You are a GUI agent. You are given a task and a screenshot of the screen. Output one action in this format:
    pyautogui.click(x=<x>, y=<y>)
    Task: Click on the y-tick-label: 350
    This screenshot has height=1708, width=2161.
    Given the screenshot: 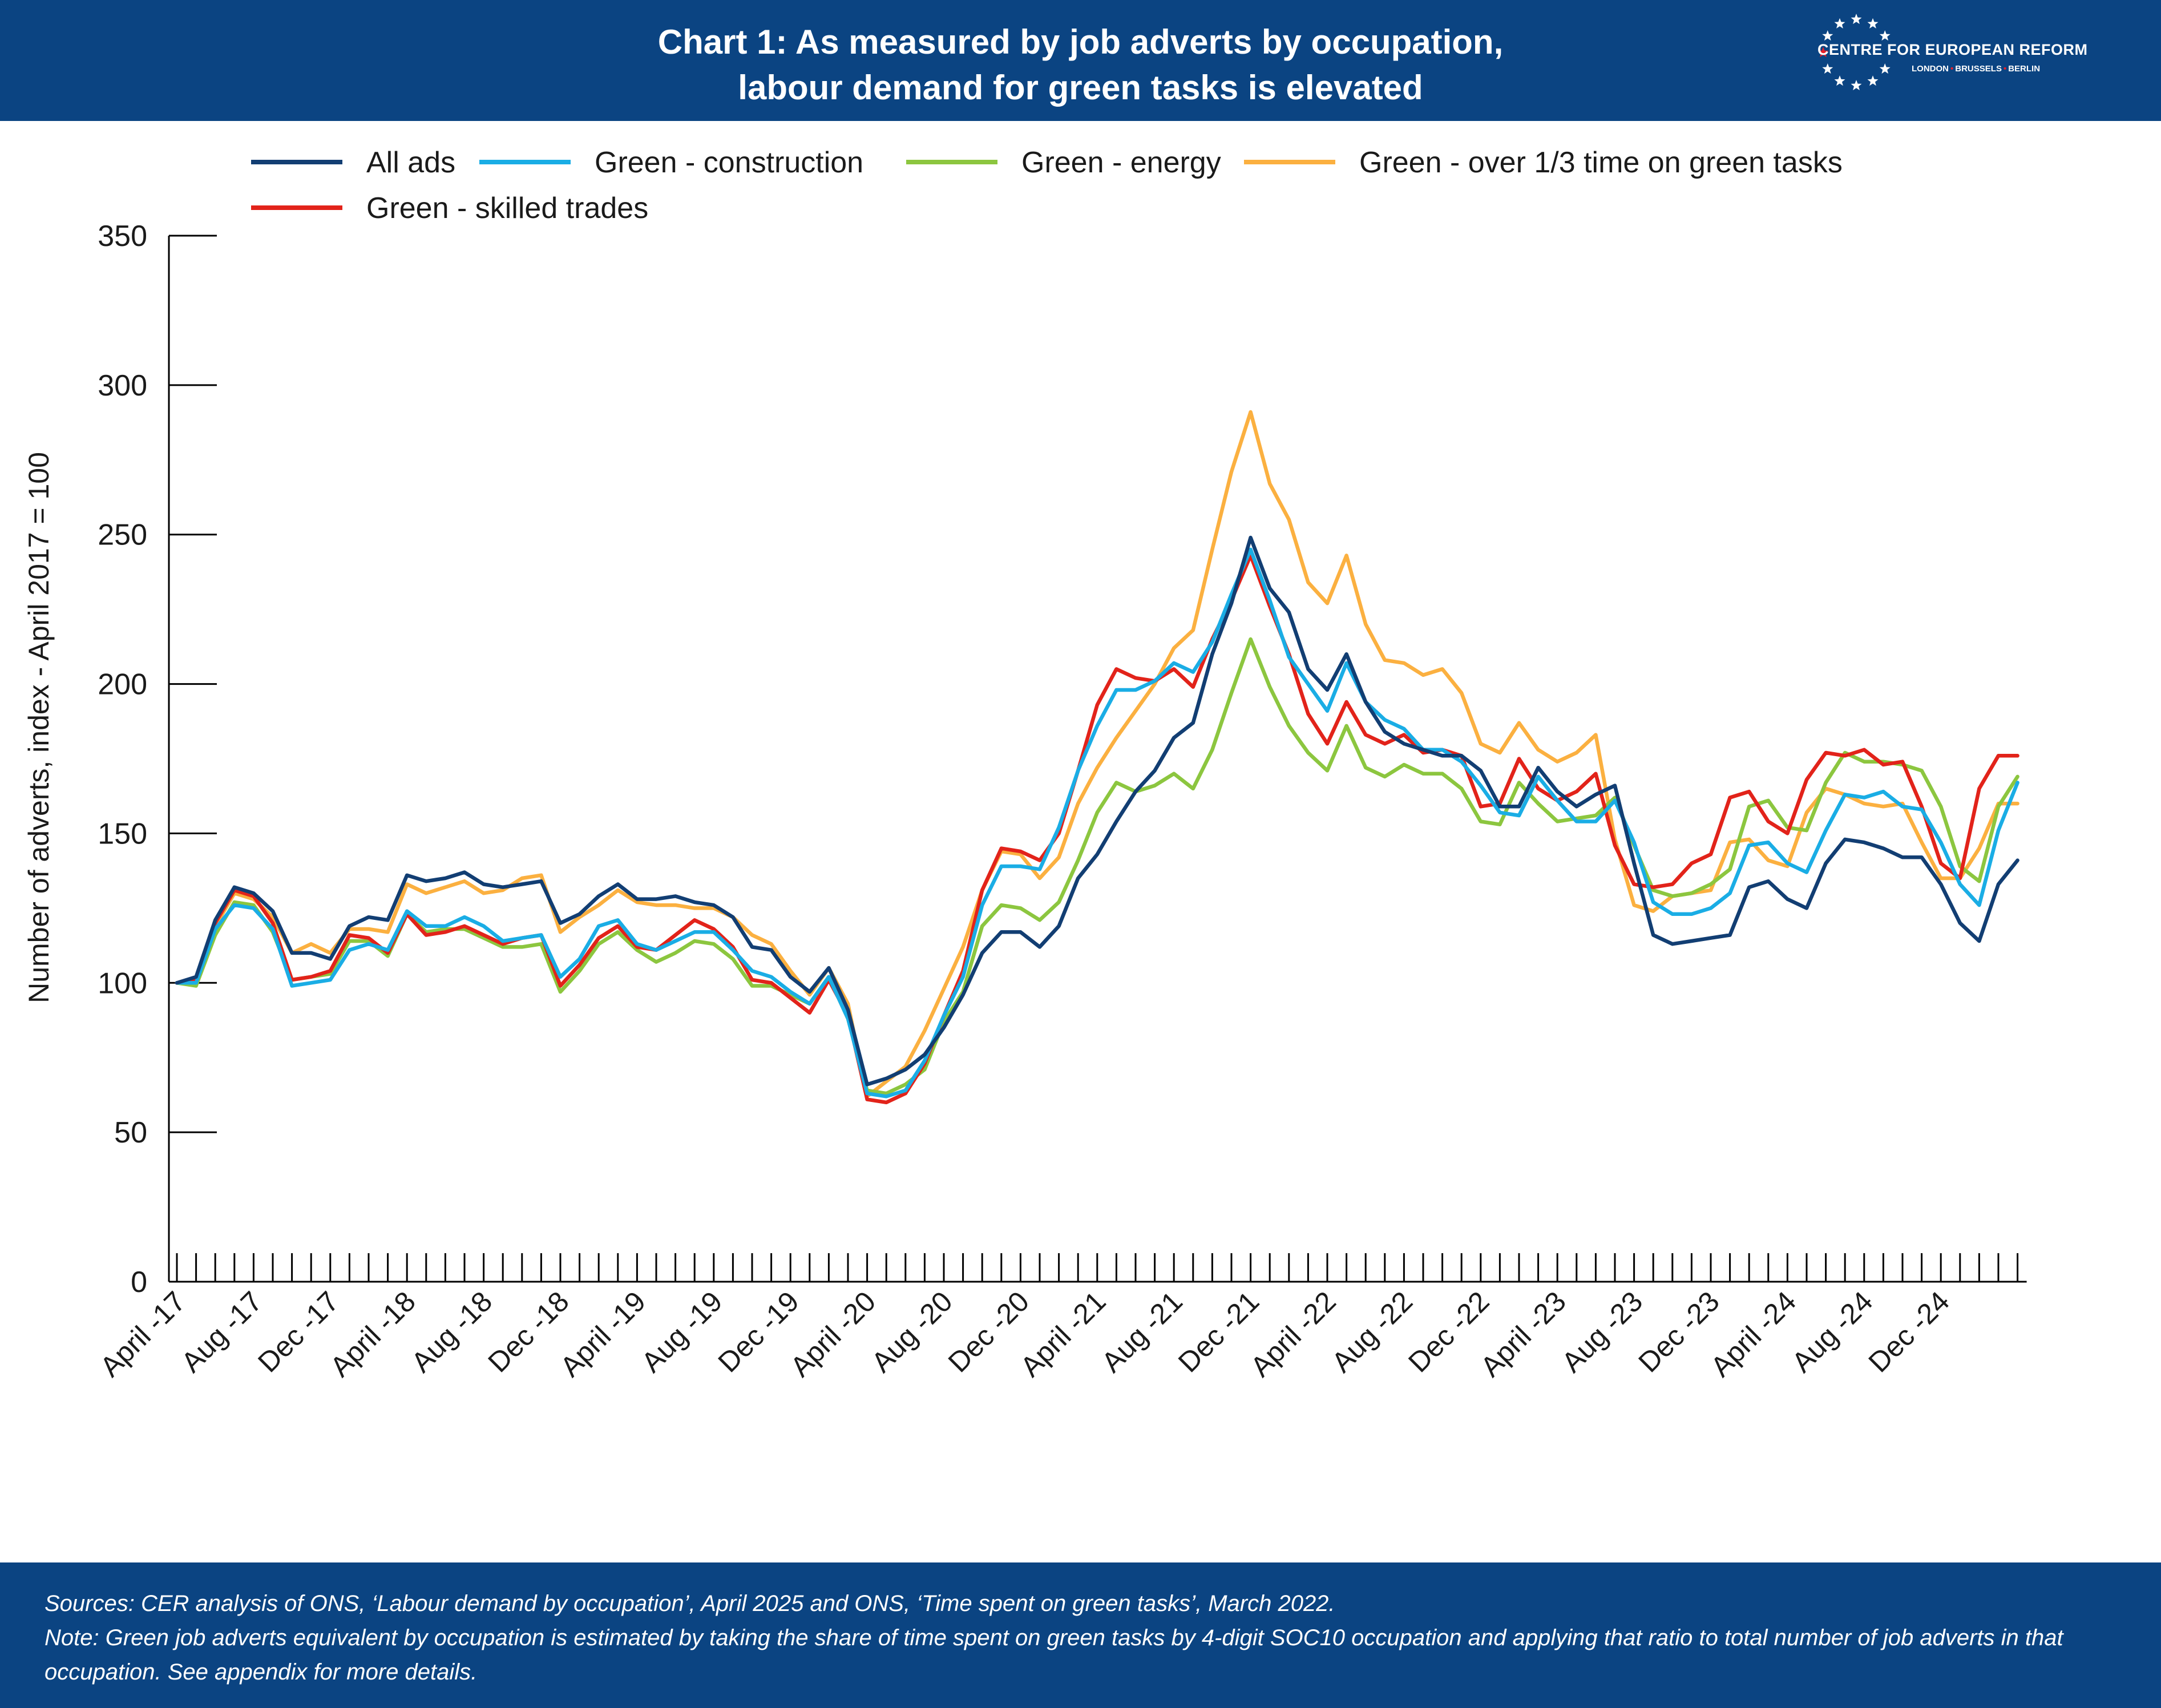 What is the action you would take?
    pyautogui.click(x=123, y=236)
    